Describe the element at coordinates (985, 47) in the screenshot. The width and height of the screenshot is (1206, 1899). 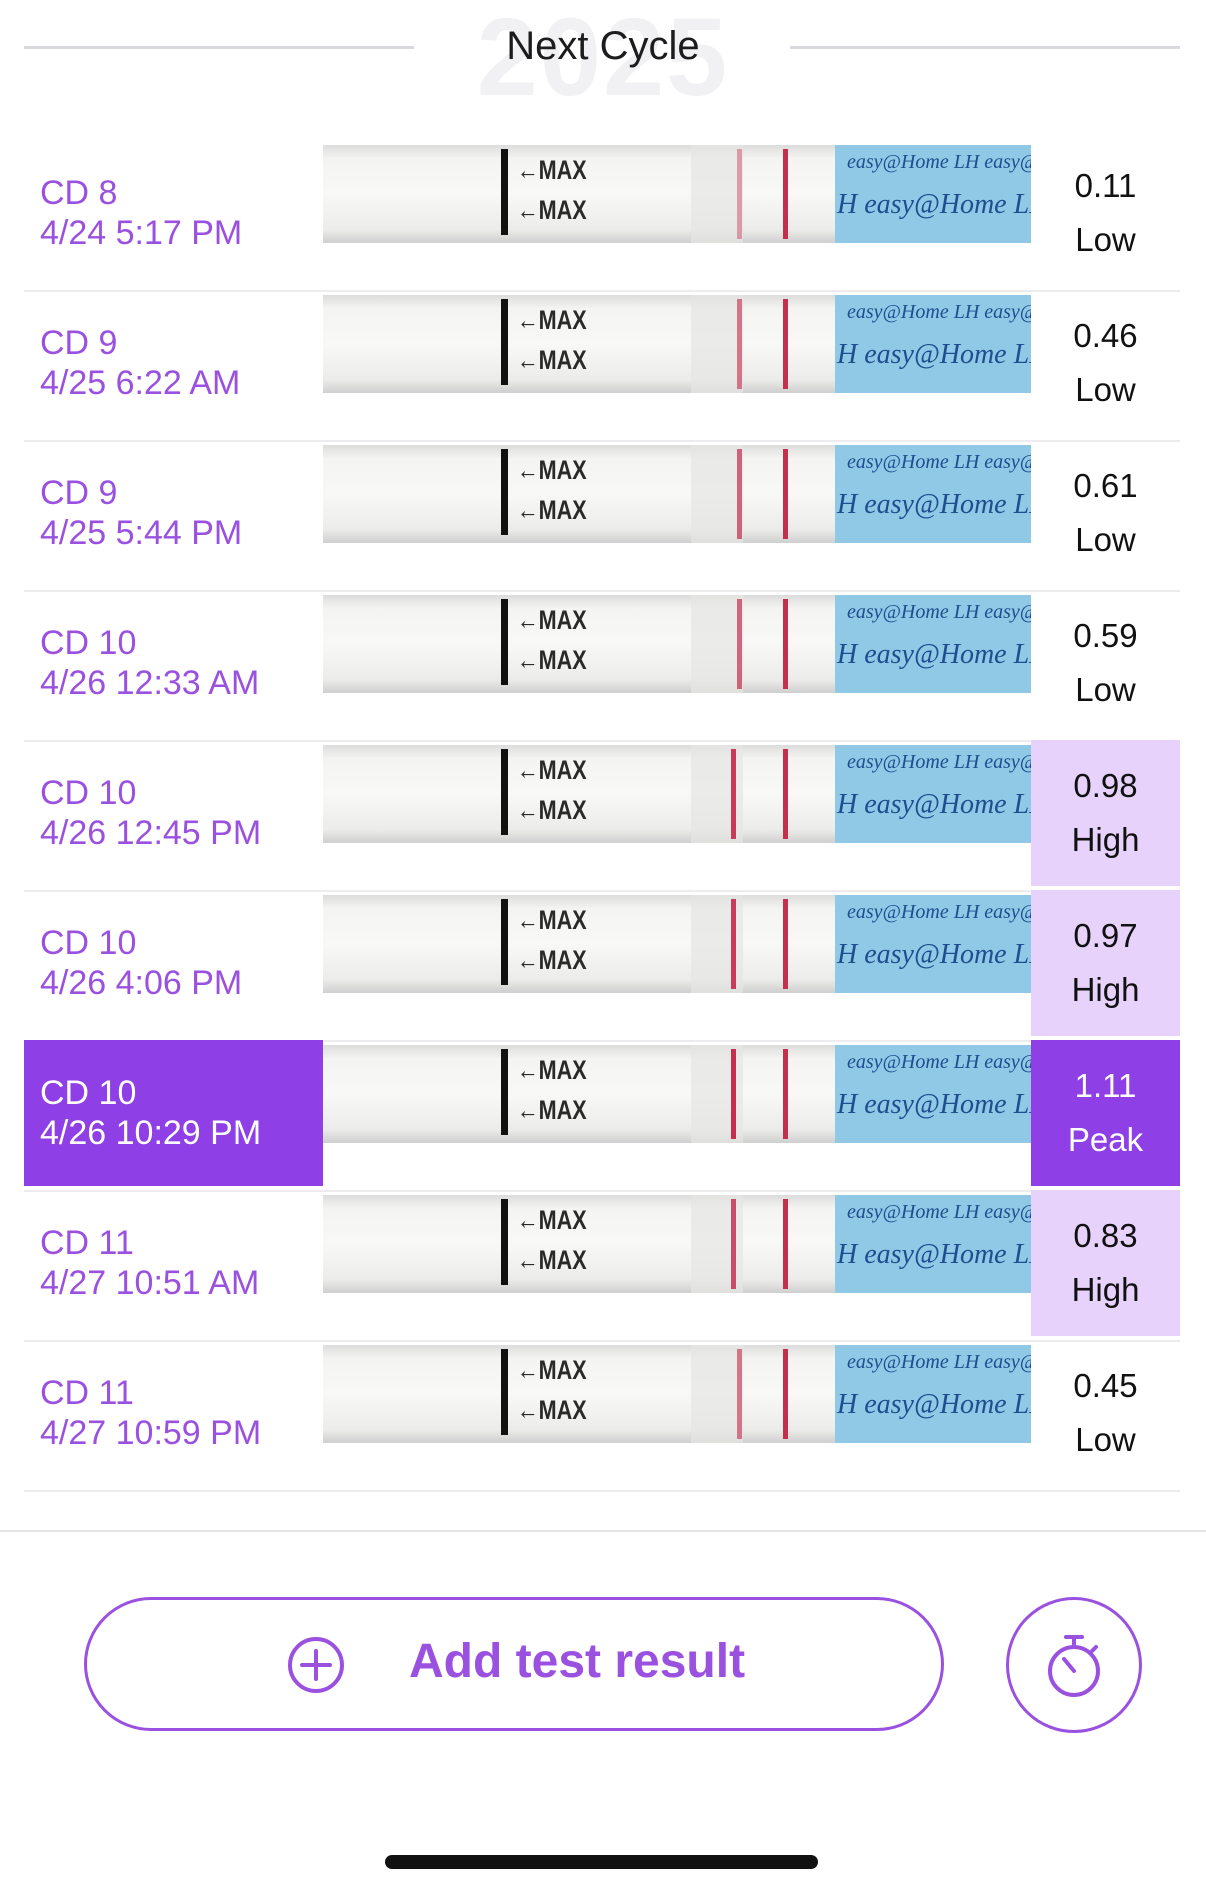
I see `header-divider-right` at that location.